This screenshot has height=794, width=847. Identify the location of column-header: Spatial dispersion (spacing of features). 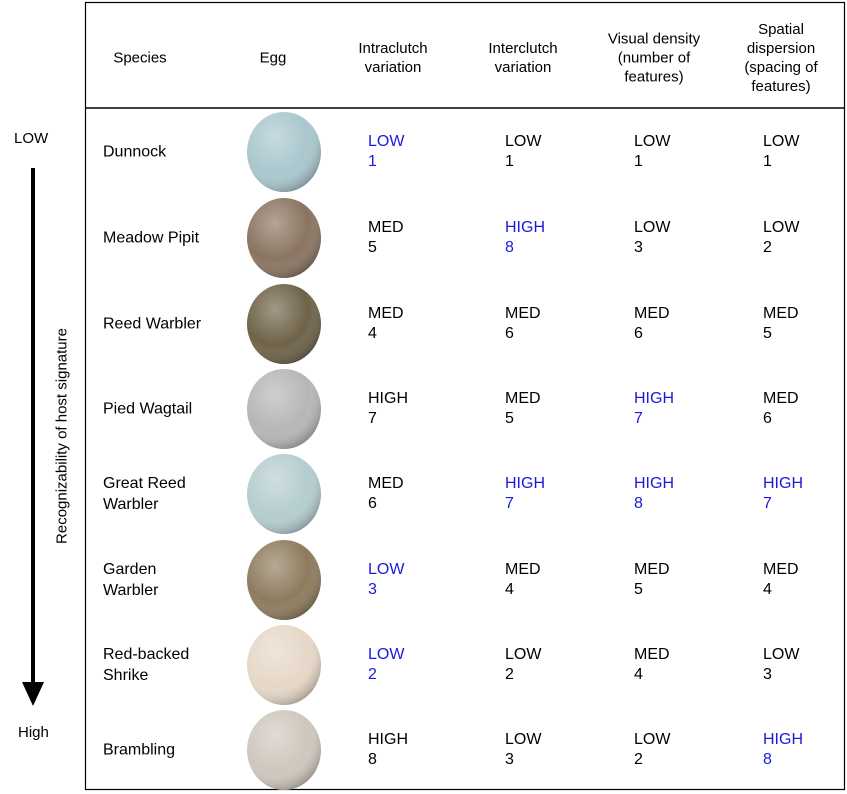
(781, 58).